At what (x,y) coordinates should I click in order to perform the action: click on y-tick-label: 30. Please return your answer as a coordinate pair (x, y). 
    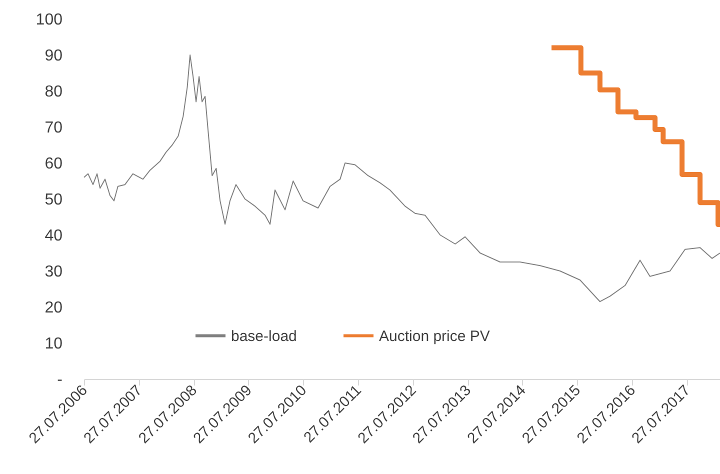
    Looking at the image, I should click on (53, 272).